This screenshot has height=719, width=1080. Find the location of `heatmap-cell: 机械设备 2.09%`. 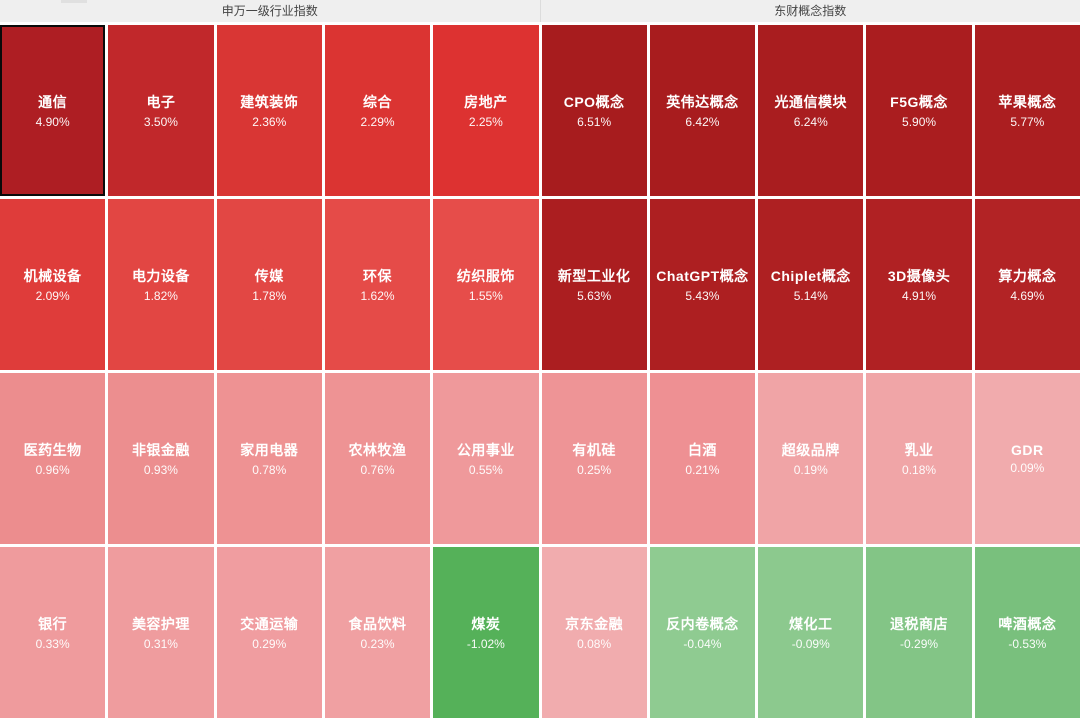

heatmap-cell: 机械设备 2.09% is located at coordinates (53, 284).